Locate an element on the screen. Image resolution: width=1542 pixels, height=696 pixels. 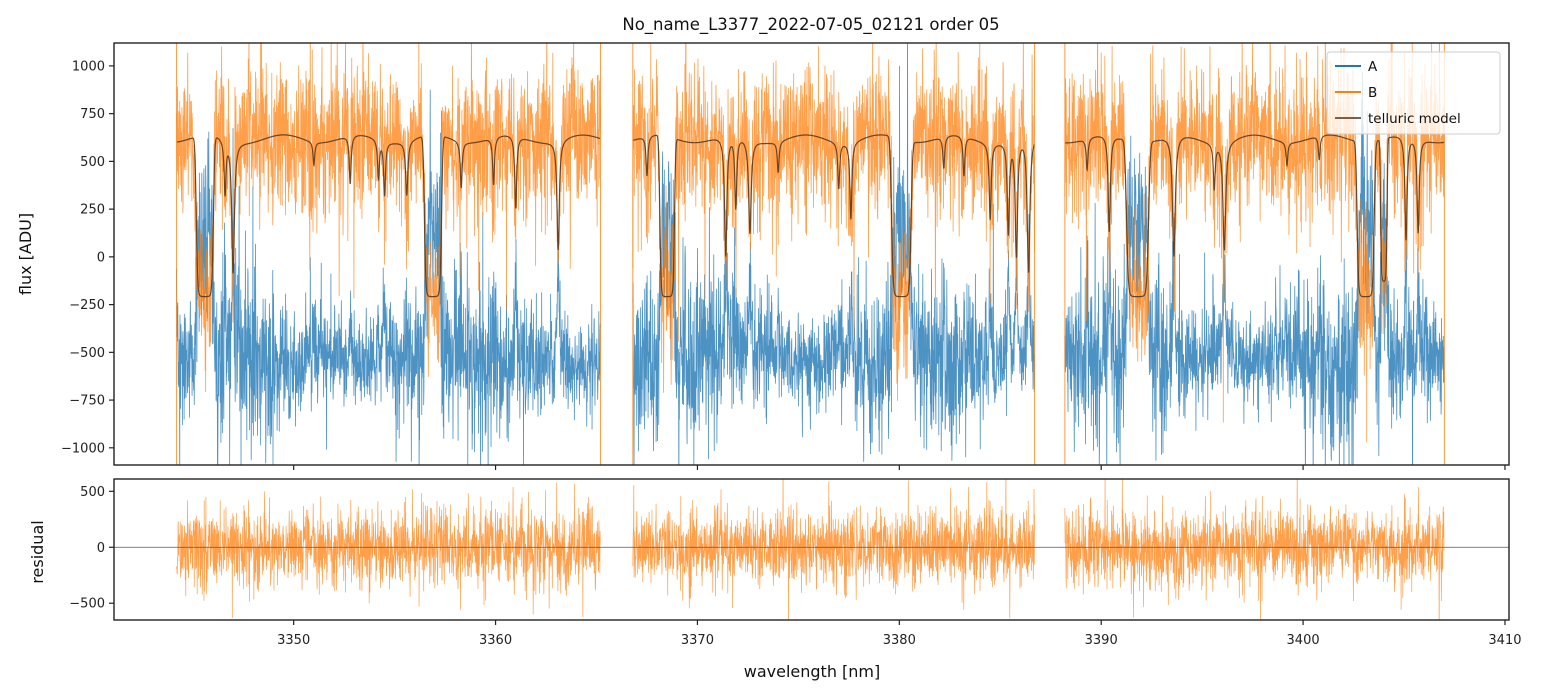
x-tick-label: 3400 is located at coordinates (1303, 640).